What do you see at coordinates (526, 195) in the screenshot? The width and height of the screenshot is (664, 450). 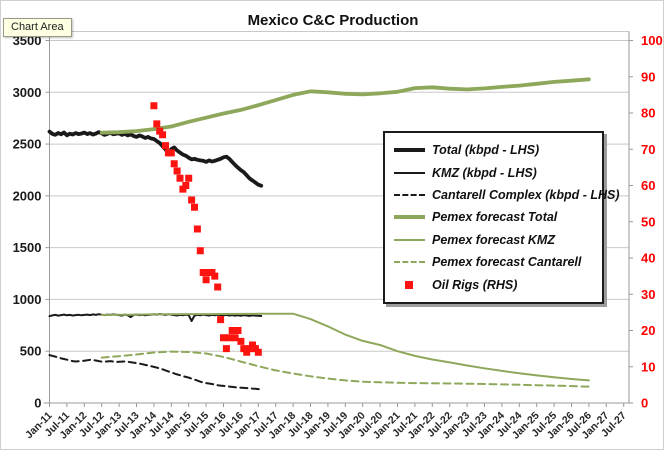 I see `legend-label: Cantarell Complex (kbpd - LHS)` at bounding box center [526, 195].